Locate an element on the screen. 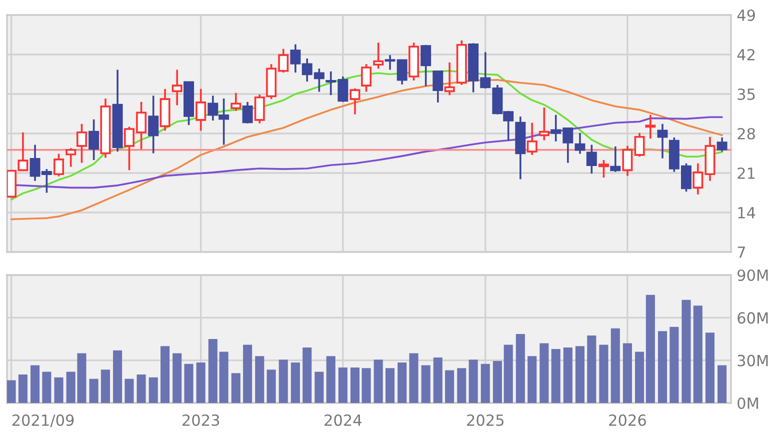 This screenshot has height=444, width=775. y-tick-label: 0M is located at coordinates (748, 403).